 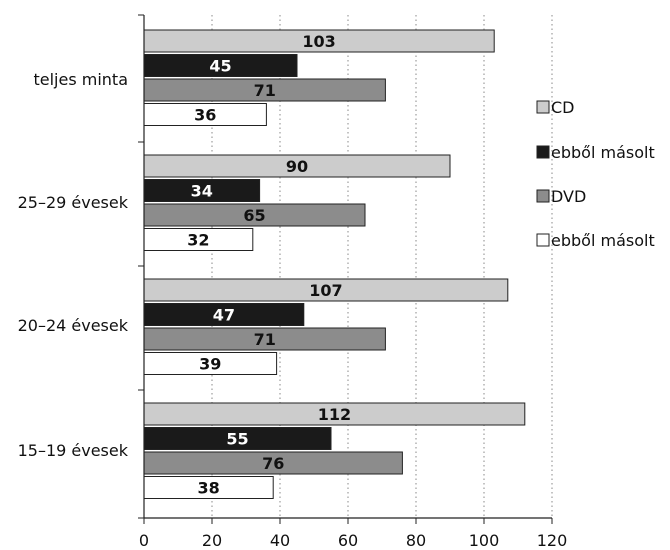 What do you see at coordinates (73, 202) in the screenshot?
I see `category-label: 25–29 évesek` at bounding box center [73, 202].